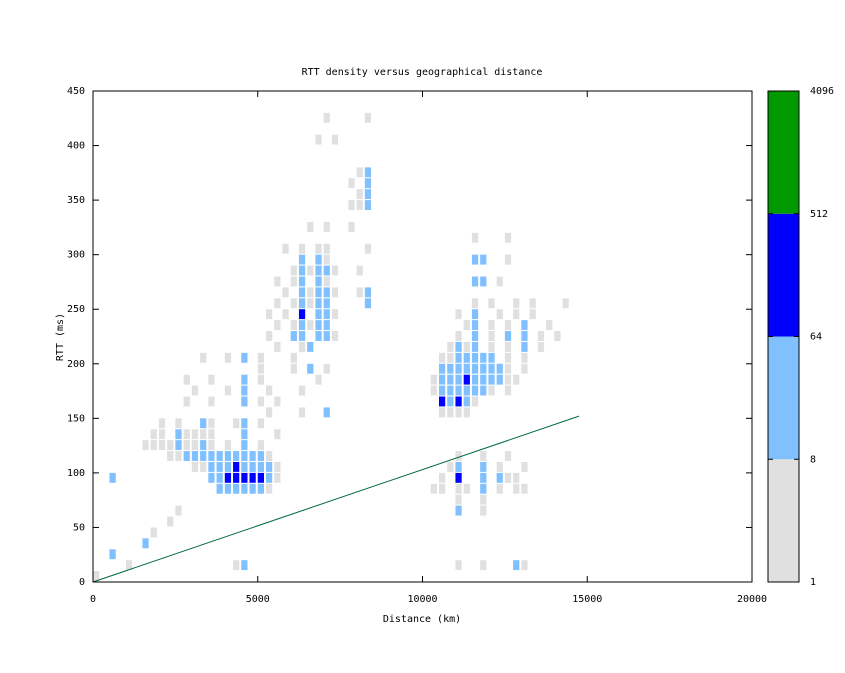 This screenshot has height=673, width=845. I want to click on y-tick-label: 400, so click(76, 146).